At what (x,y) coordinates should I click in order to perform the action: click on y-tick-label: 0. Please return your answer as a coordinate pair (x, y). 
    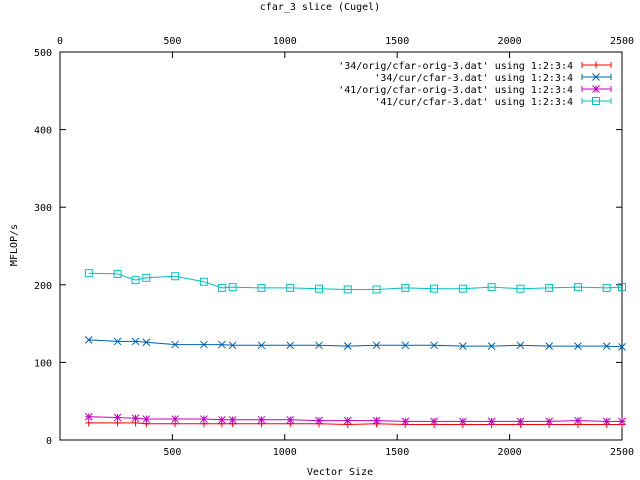
    Looking at the image, I should click on (49, 441).